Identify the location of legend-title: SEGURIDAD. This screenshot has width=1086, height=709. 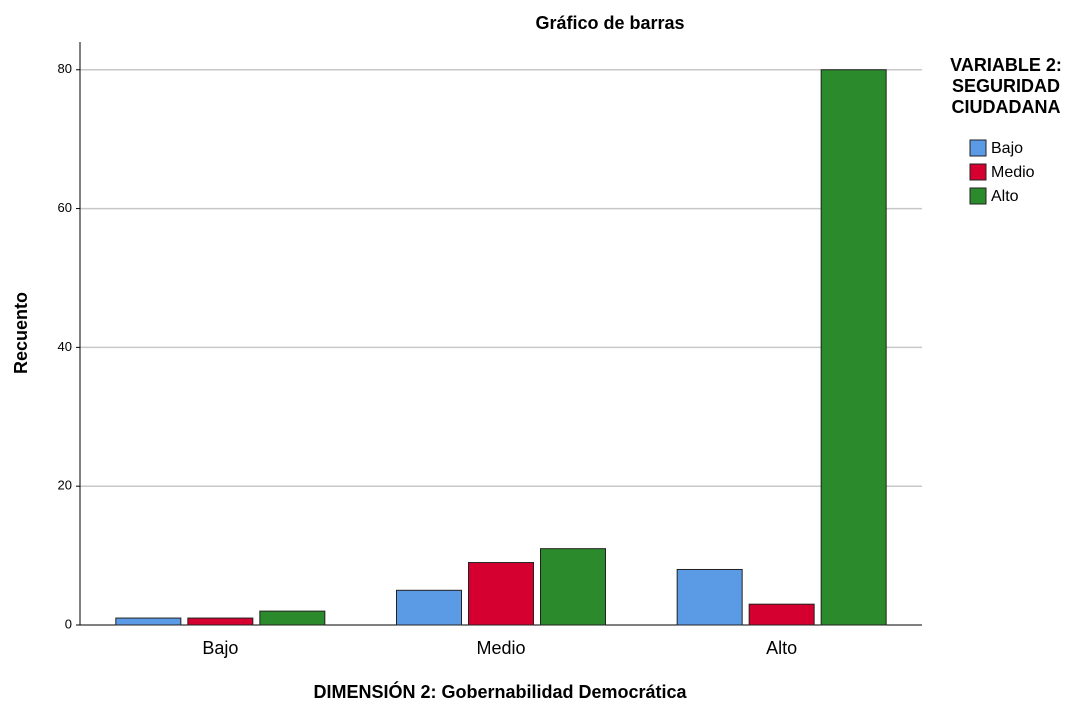
(1006, 86).